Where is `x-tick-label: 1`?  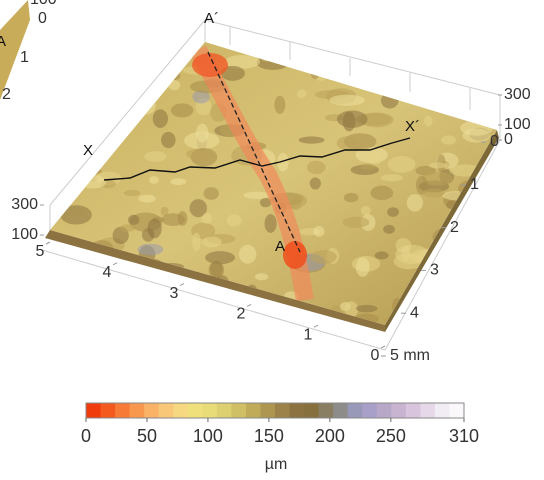 x-tick-label: 1 is located at coordinates (308, 334).